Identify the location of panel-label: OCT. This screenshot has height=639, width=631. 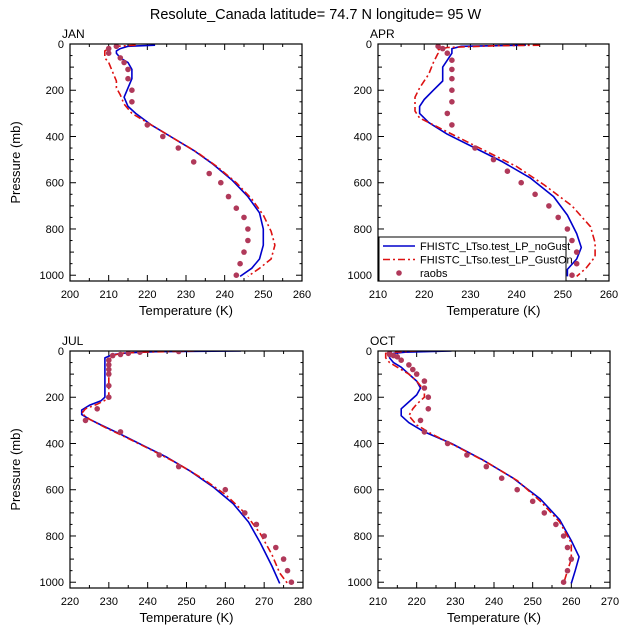
(383, 341).